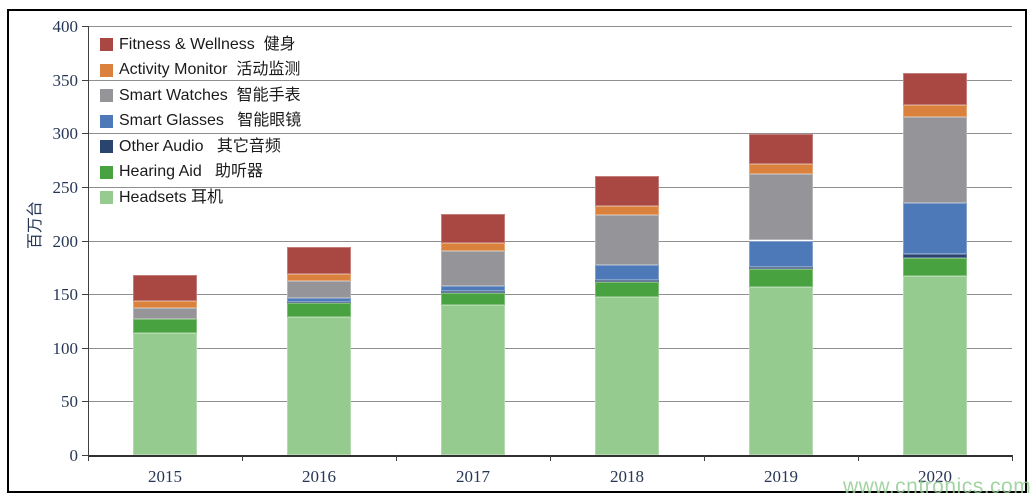 This screenshot has width=1031, height=503. Describe the element at coordinates (165, 287) in the screenshot. I see `bar-2015-fitness-wellness` at that location.